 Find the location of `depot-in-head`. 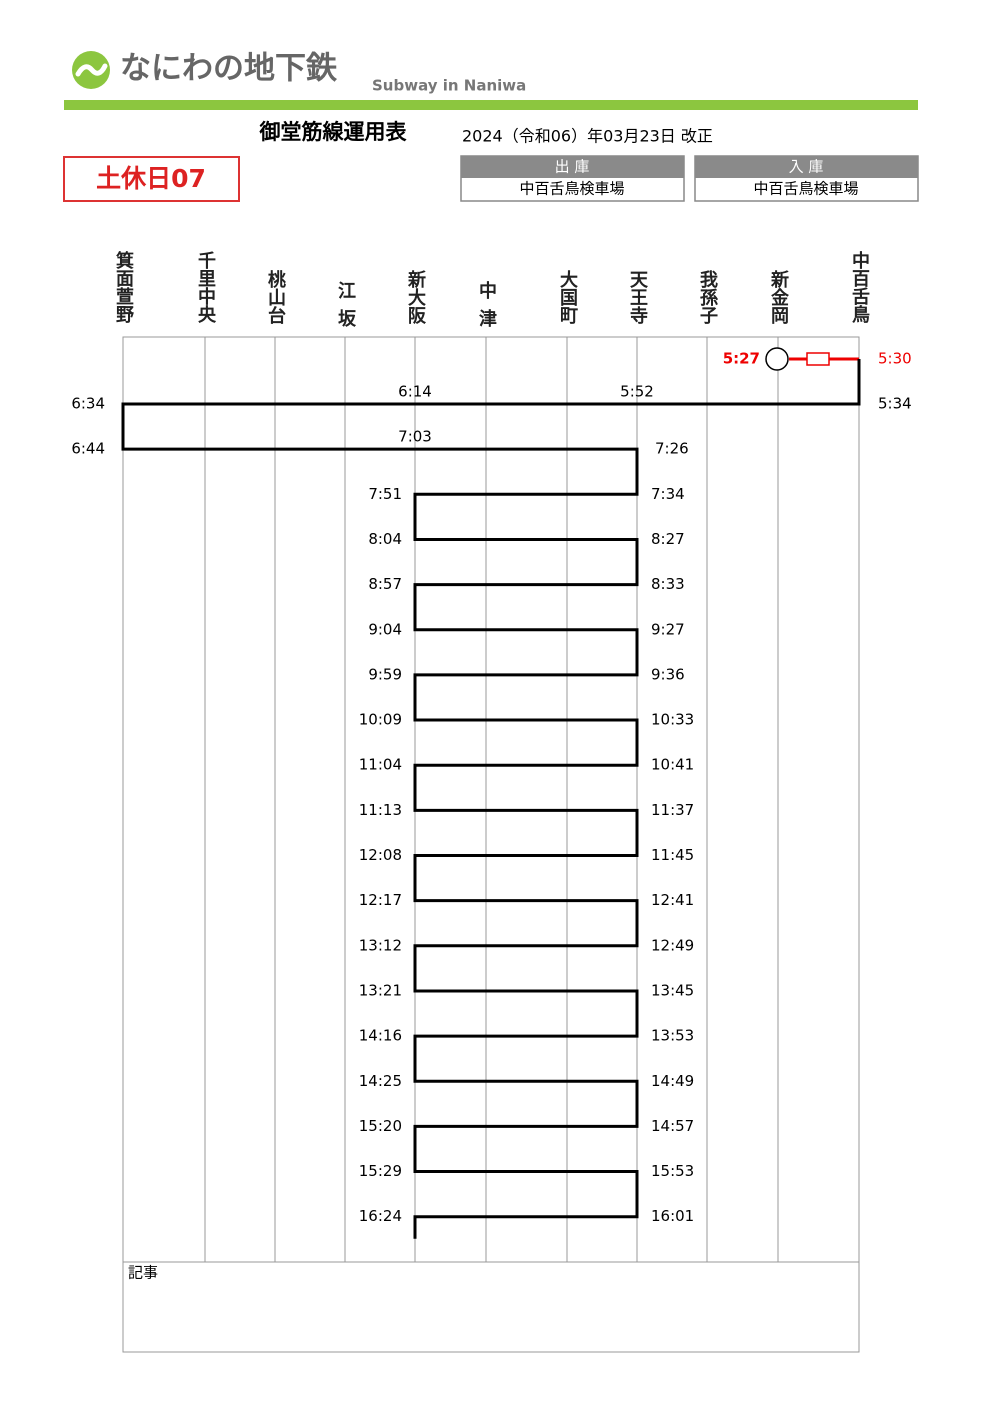

depot-in-head is located at coordinates (806, 167).